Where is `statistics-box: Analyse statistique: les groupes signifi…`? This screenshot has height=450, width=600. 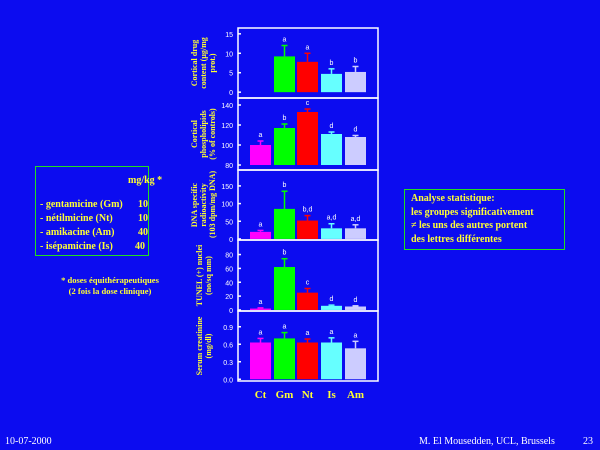 statistics-box: Analyse statistique: les groupes signifi… is located at coordinates (484, 219).